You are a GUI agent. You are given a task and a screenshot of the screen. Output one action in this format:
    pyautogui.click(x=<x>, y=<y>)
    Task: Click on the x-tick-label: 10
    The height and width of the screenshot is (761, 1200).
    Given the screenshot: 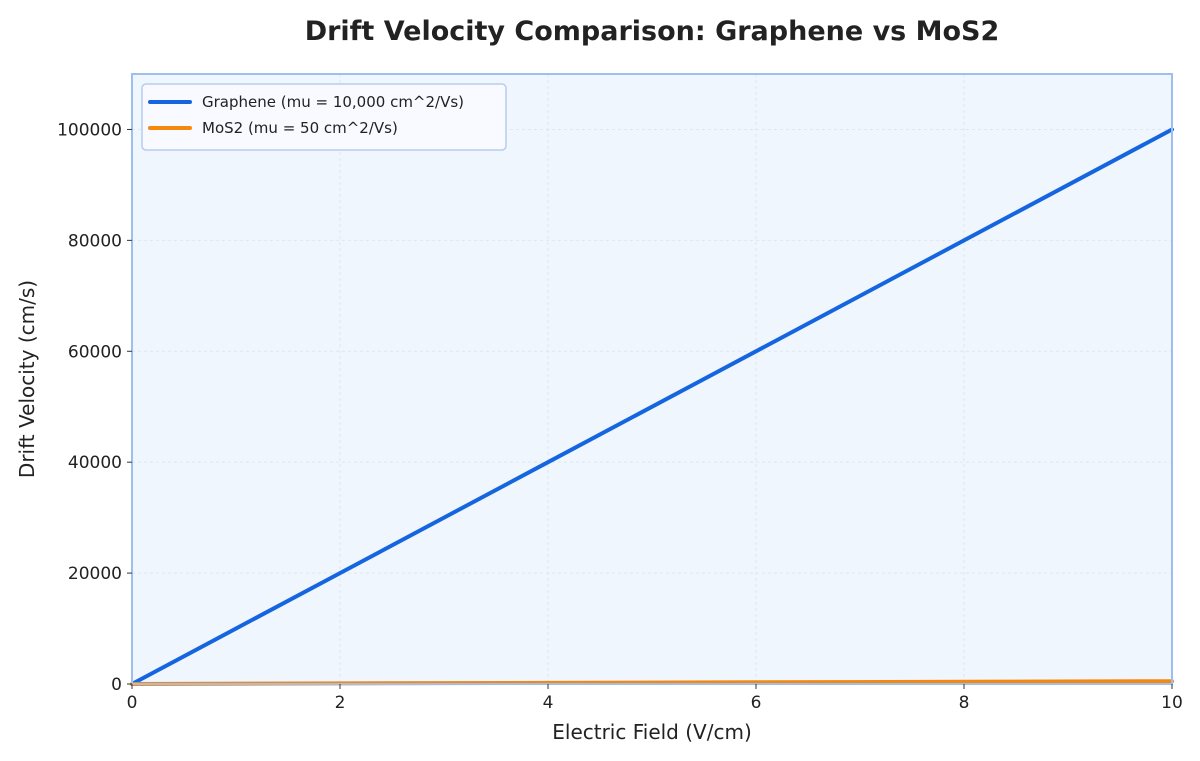 What is the action you would take?
    pyautogui.click(x=1172, y=703)
    